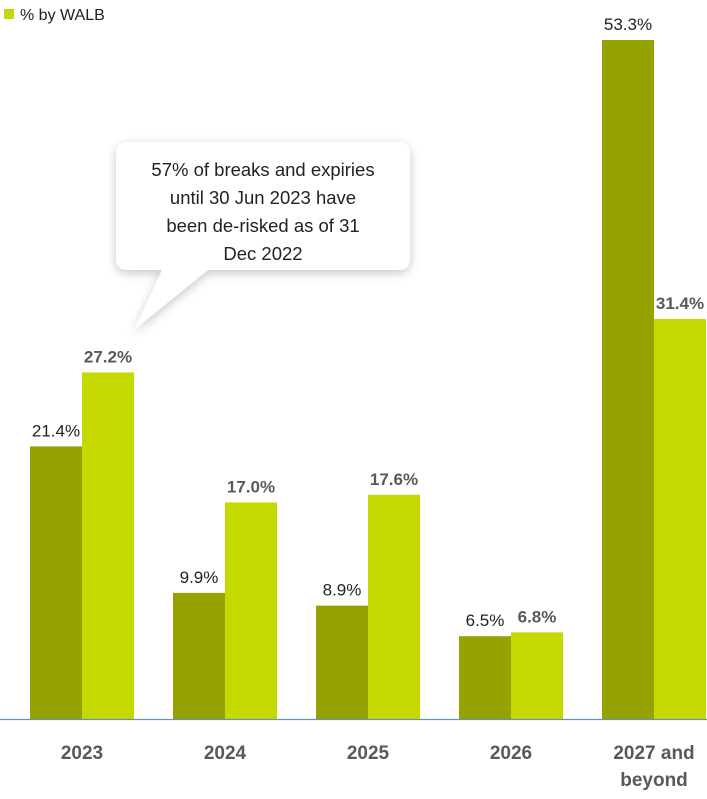 The image size is (707, 799). What do you see at coordinates (485, 620) in the screenshot?
I see `value-label: 6.5%` at bounding box center [485, 620].